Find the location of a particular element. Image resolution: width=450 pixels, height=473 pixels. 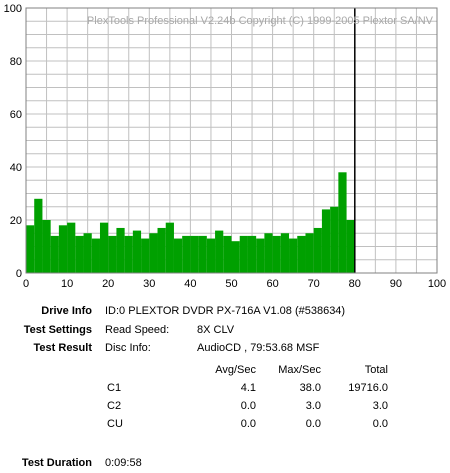

y-tick-label: 0 is located at coordinates (19, 274).